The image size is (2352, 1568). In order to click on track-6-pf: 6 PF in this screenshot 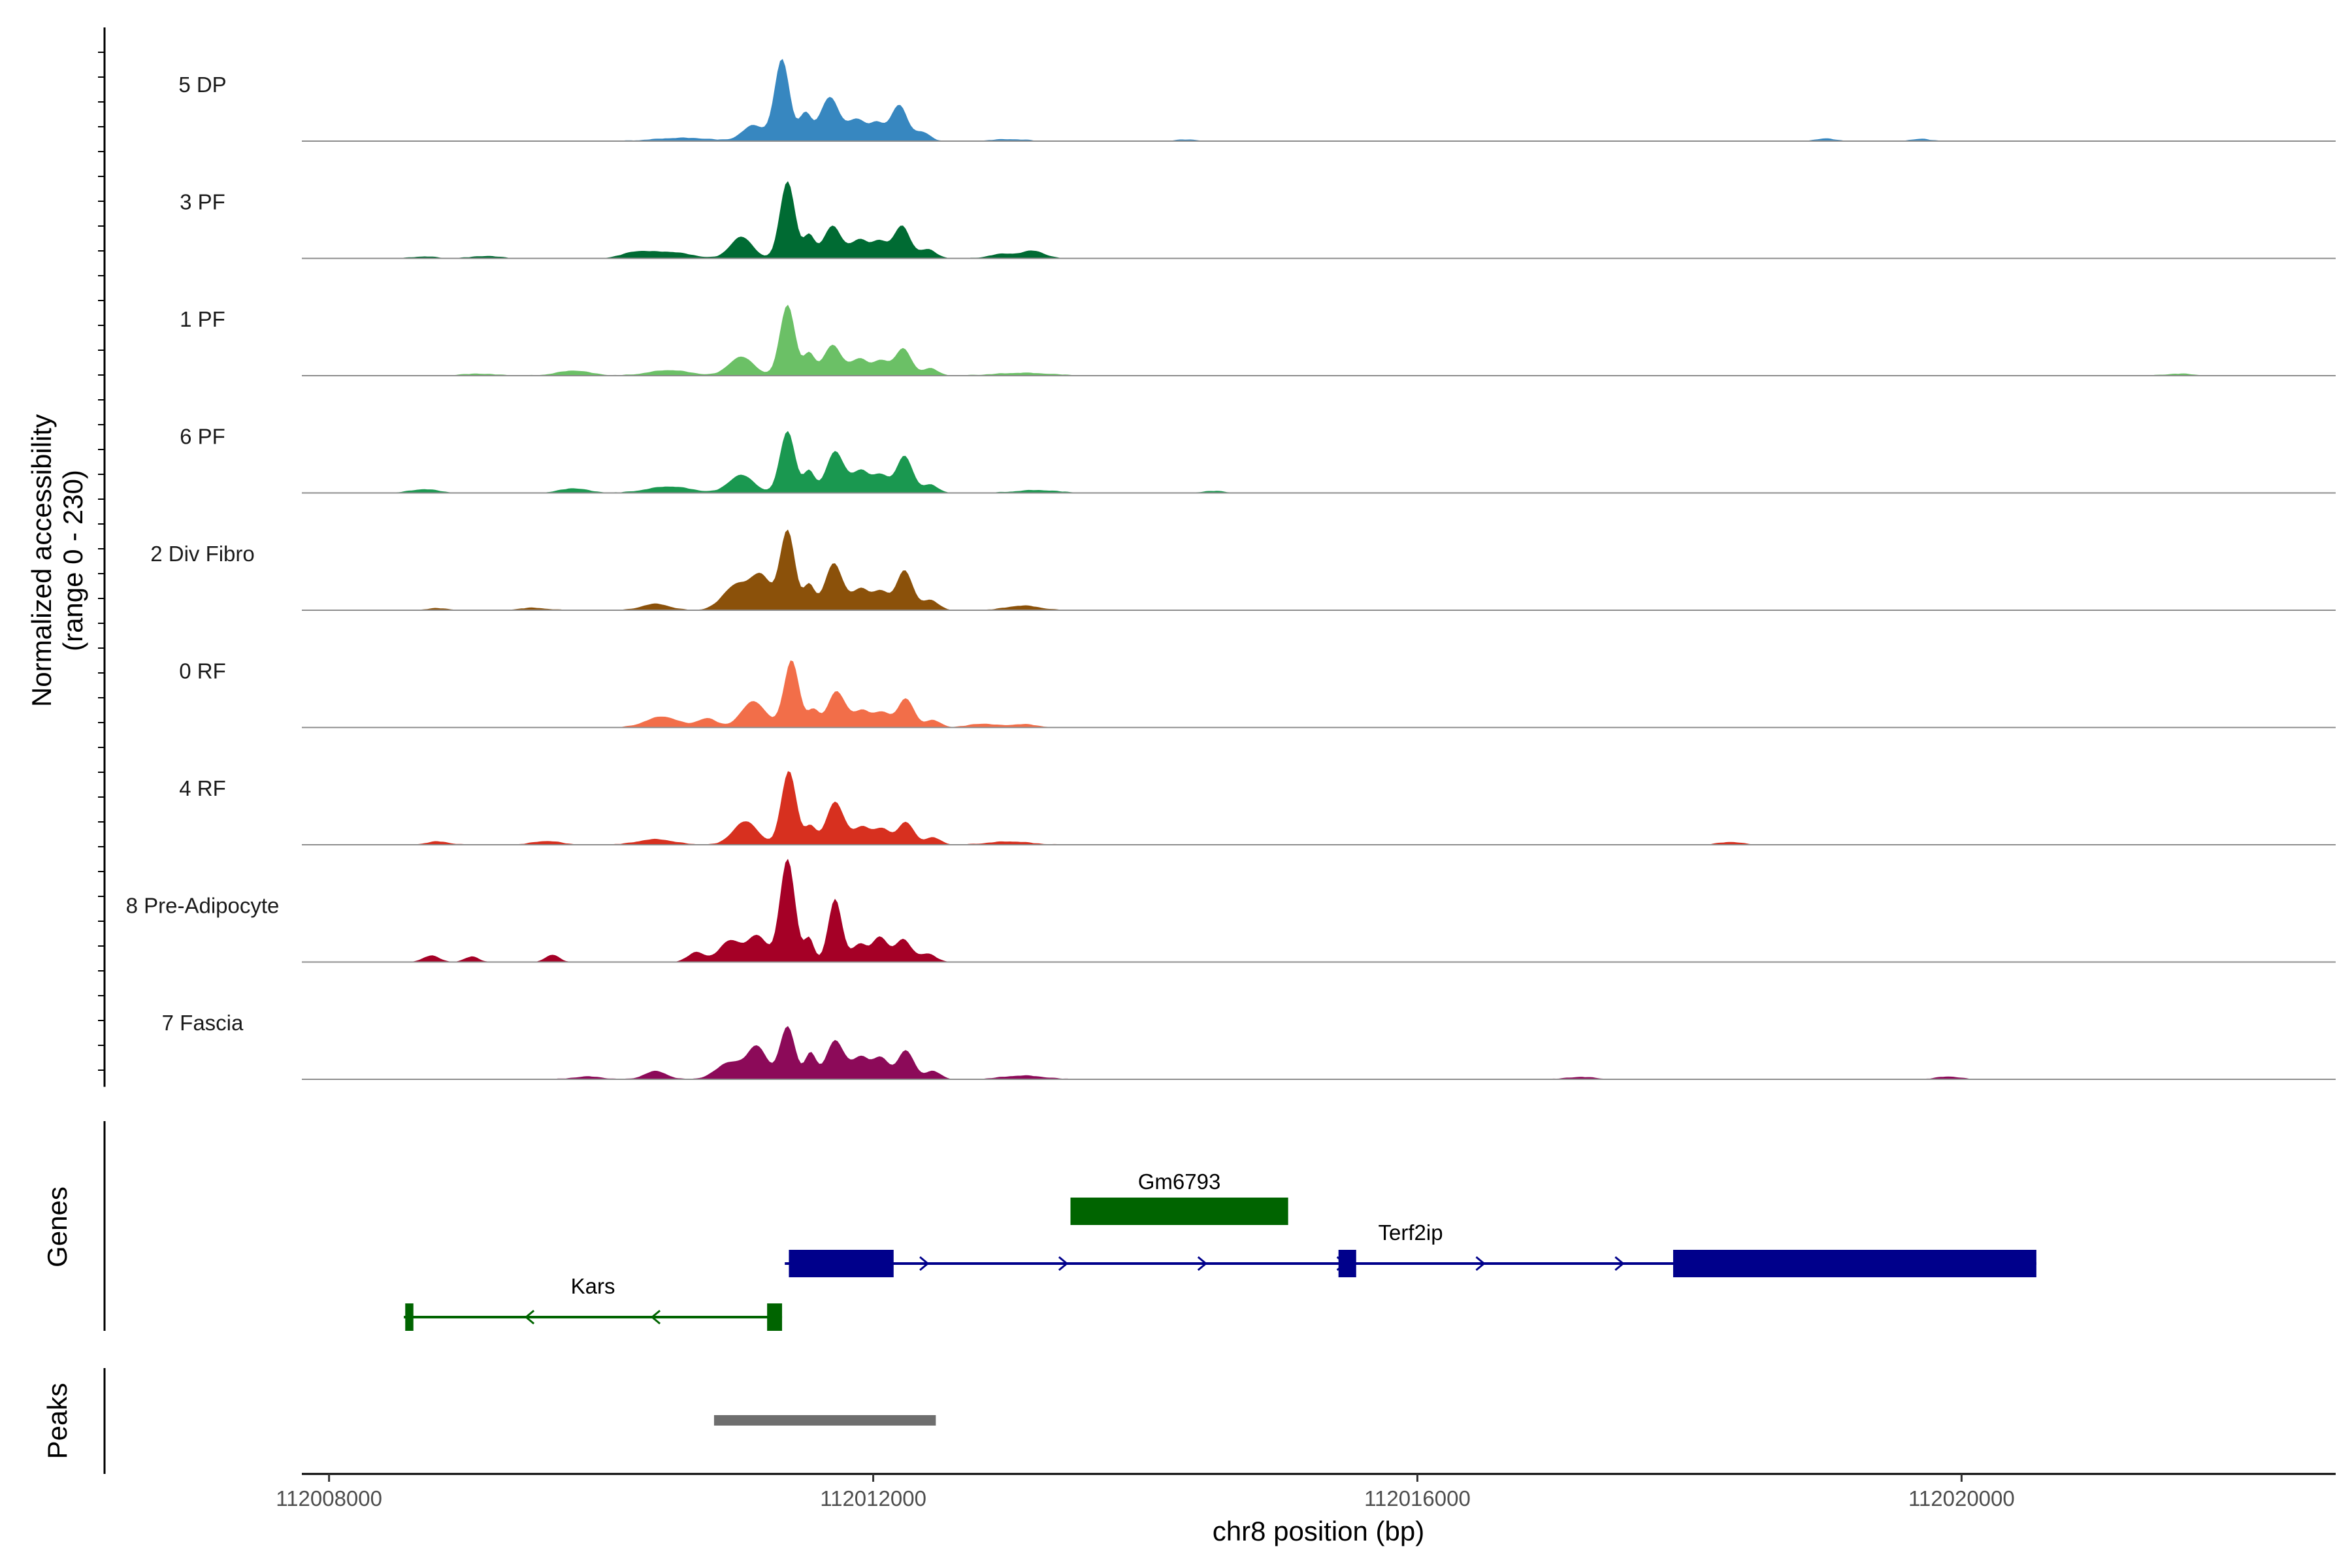, I will do `click(1258, 459)`.